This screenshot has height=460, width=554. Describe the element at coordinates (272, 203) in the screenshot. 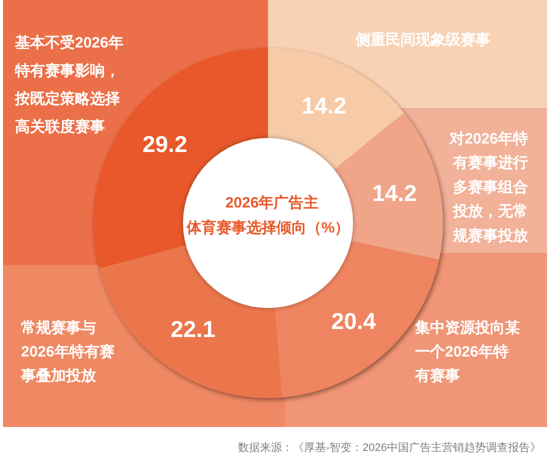

I see `title: 2026年广告主` at that location.